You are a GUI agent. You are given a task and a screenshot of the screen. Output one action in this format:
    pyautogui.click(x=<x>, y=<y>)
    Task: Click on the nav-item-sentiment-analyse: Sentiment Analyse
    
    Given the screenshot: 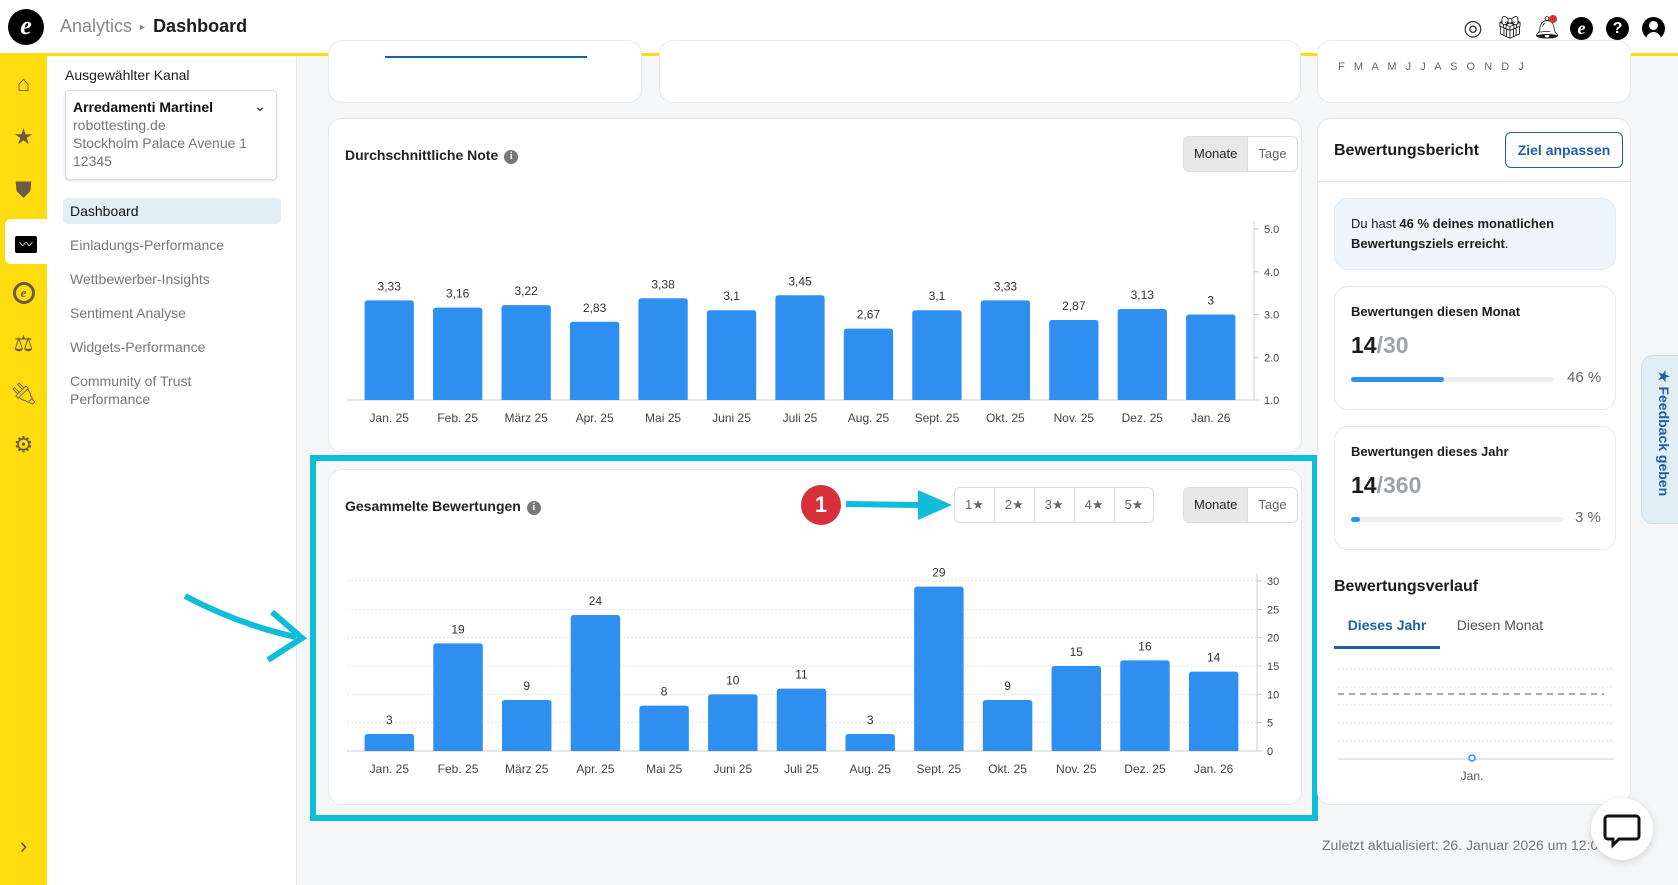 What is the action you would take?
    pyautogui.click(x=128, y=313)
    